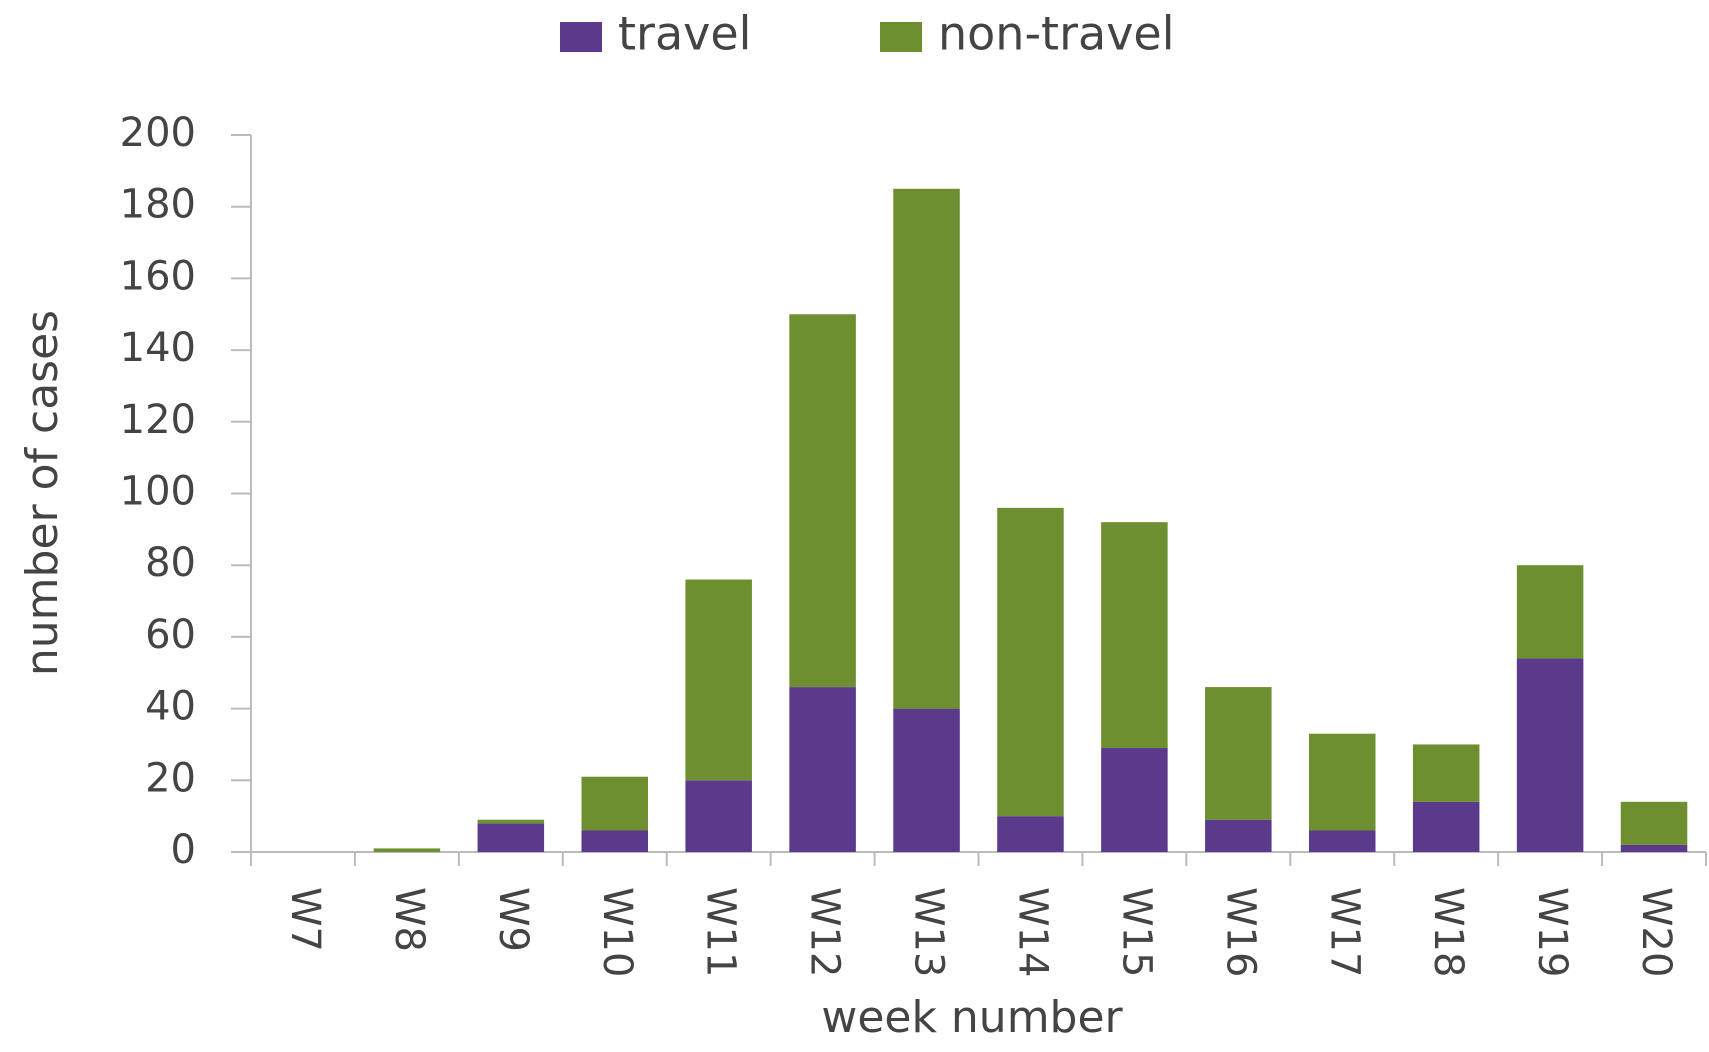 The height and width of the screenshot is (1052, 1709). Describe the element at coordinates (158, 492) in the screenshot. I see `y-tick-label: 100` at that location.